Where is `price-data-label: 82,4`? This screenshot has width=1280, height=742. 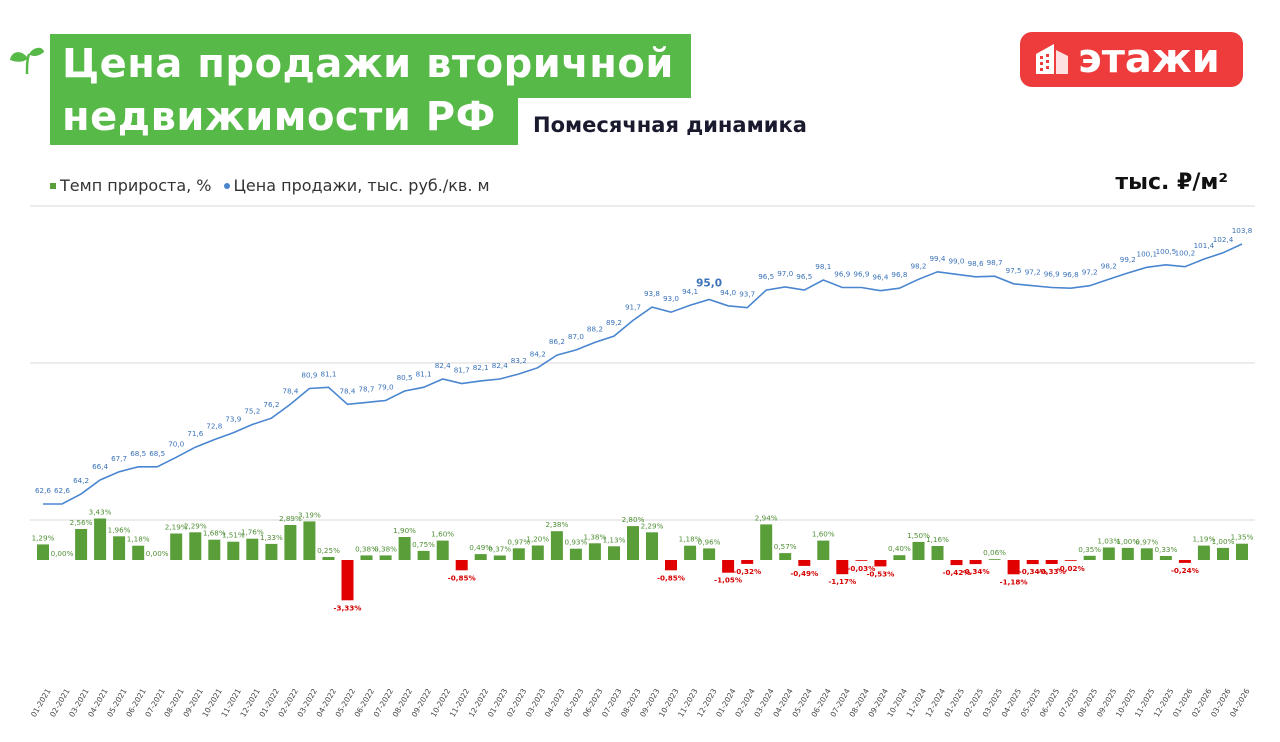 price-data-label: 82,4 is located at coordinates (500, 365).